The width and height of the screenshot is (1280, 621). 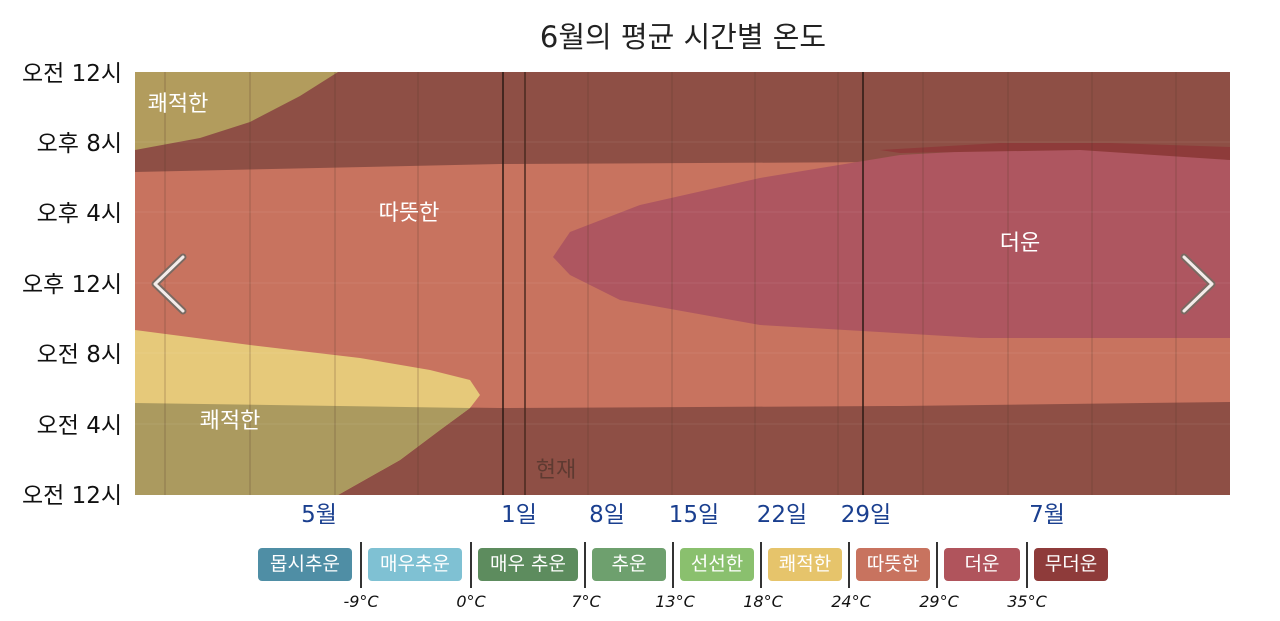 What do you see at coordinates (851, 601) in the screenshot?
I see `threshold-label: 24°C` at bounding box center [851, 601].